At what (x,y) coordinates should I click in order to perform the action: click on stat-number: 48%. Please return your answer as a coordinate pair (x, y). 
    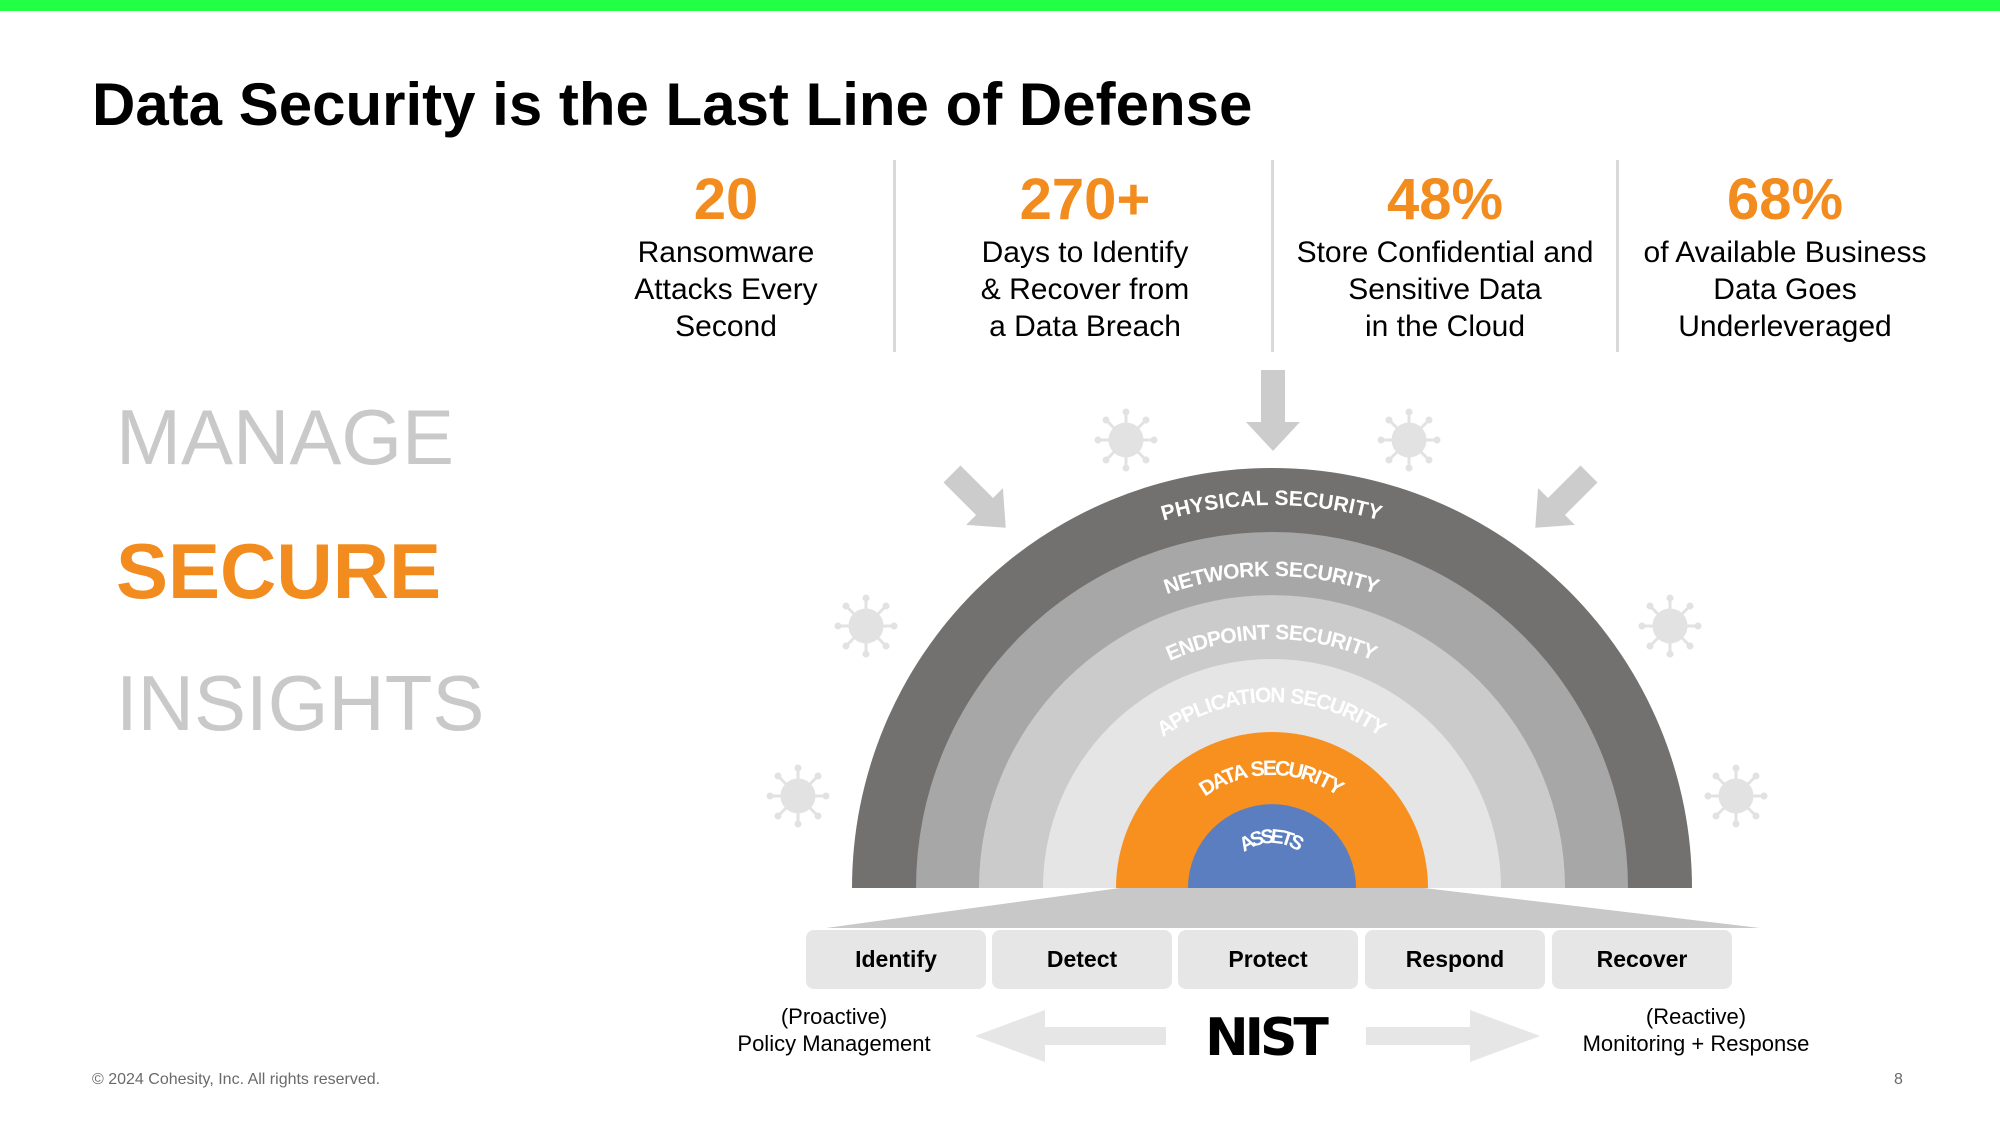
    Looking at the image, I should click on (1445, 199).